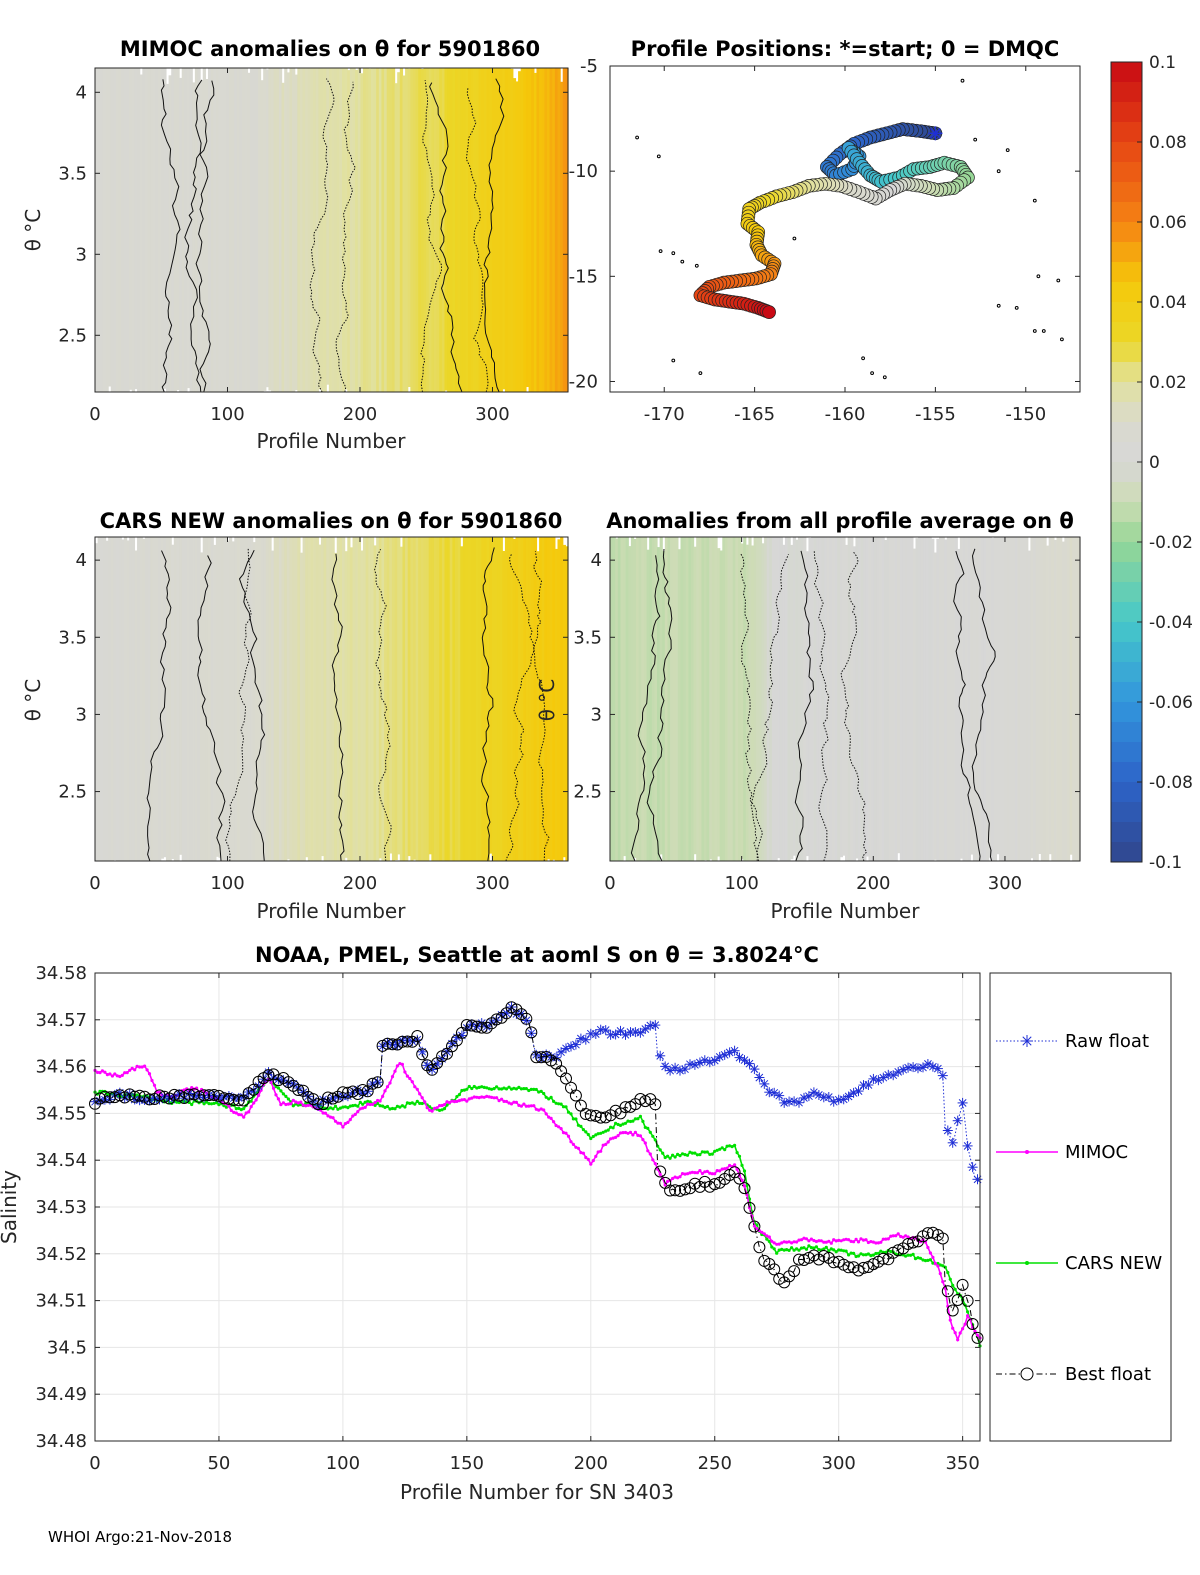 The width and height of the screenshot is (1200, 1575). I want to click on y-tick-label: 34.53, so click(61, 1207).